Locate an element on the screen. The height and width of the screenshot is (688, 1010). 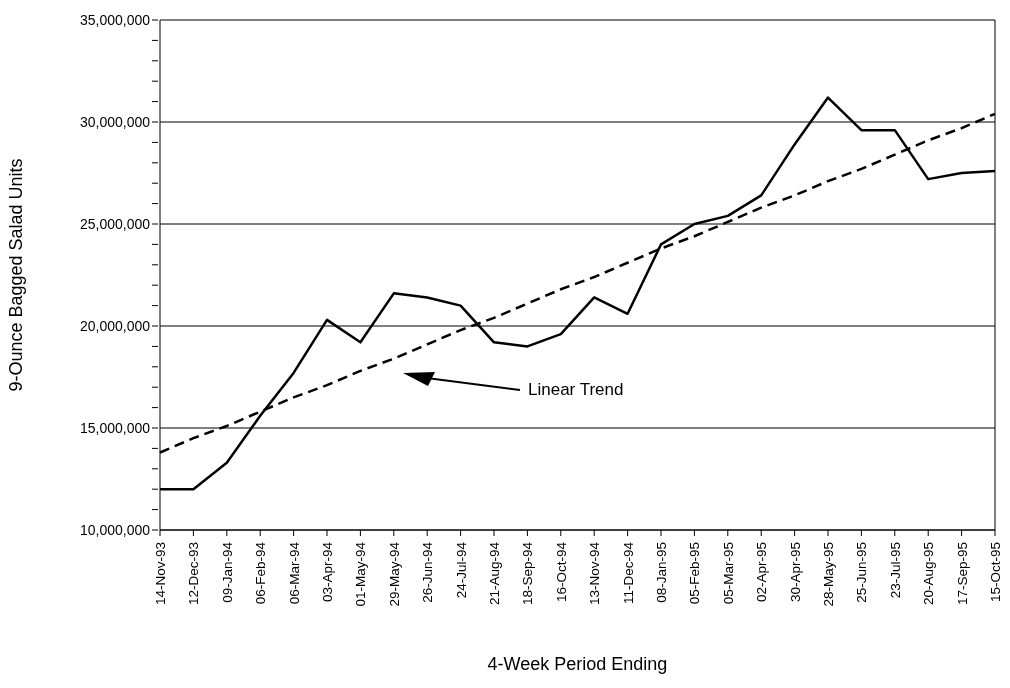
x-tick-label: 23-Jul-95 is located at coordinates (895, 570).